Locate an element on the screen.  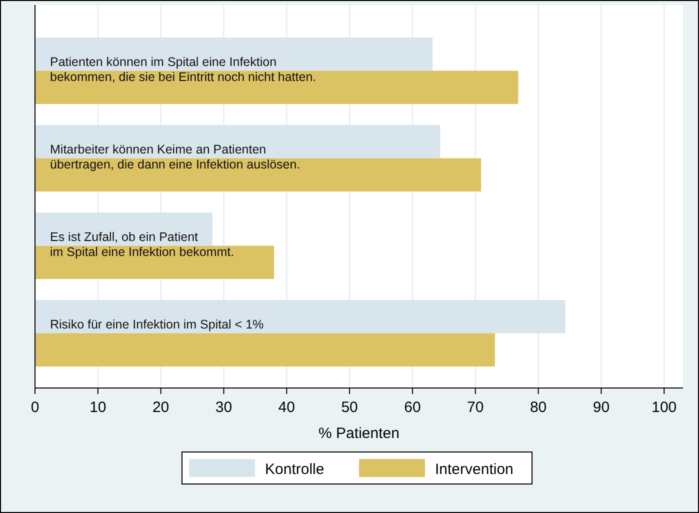
x-tick-label: 20 is located at coordinates (161, 407).